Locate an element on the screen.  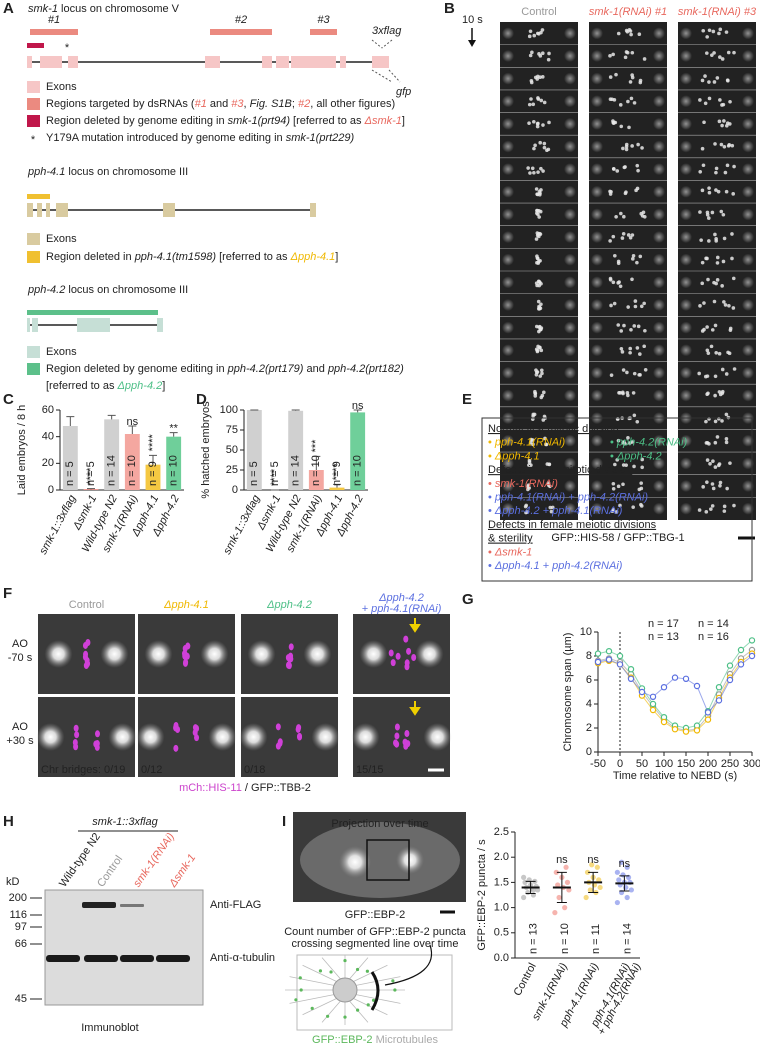
row-label: AO is located at coordinates (20, 644).